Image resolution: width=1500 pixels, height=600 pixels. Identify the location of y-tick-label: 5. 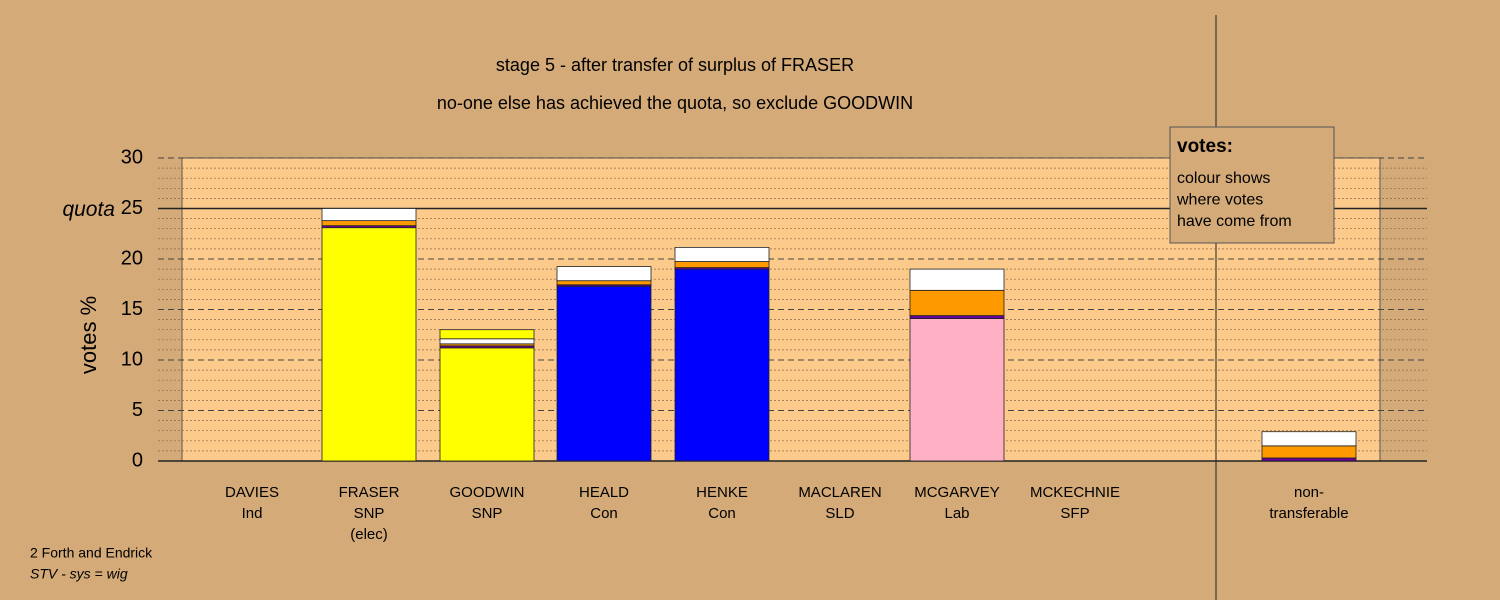
(137, 410).